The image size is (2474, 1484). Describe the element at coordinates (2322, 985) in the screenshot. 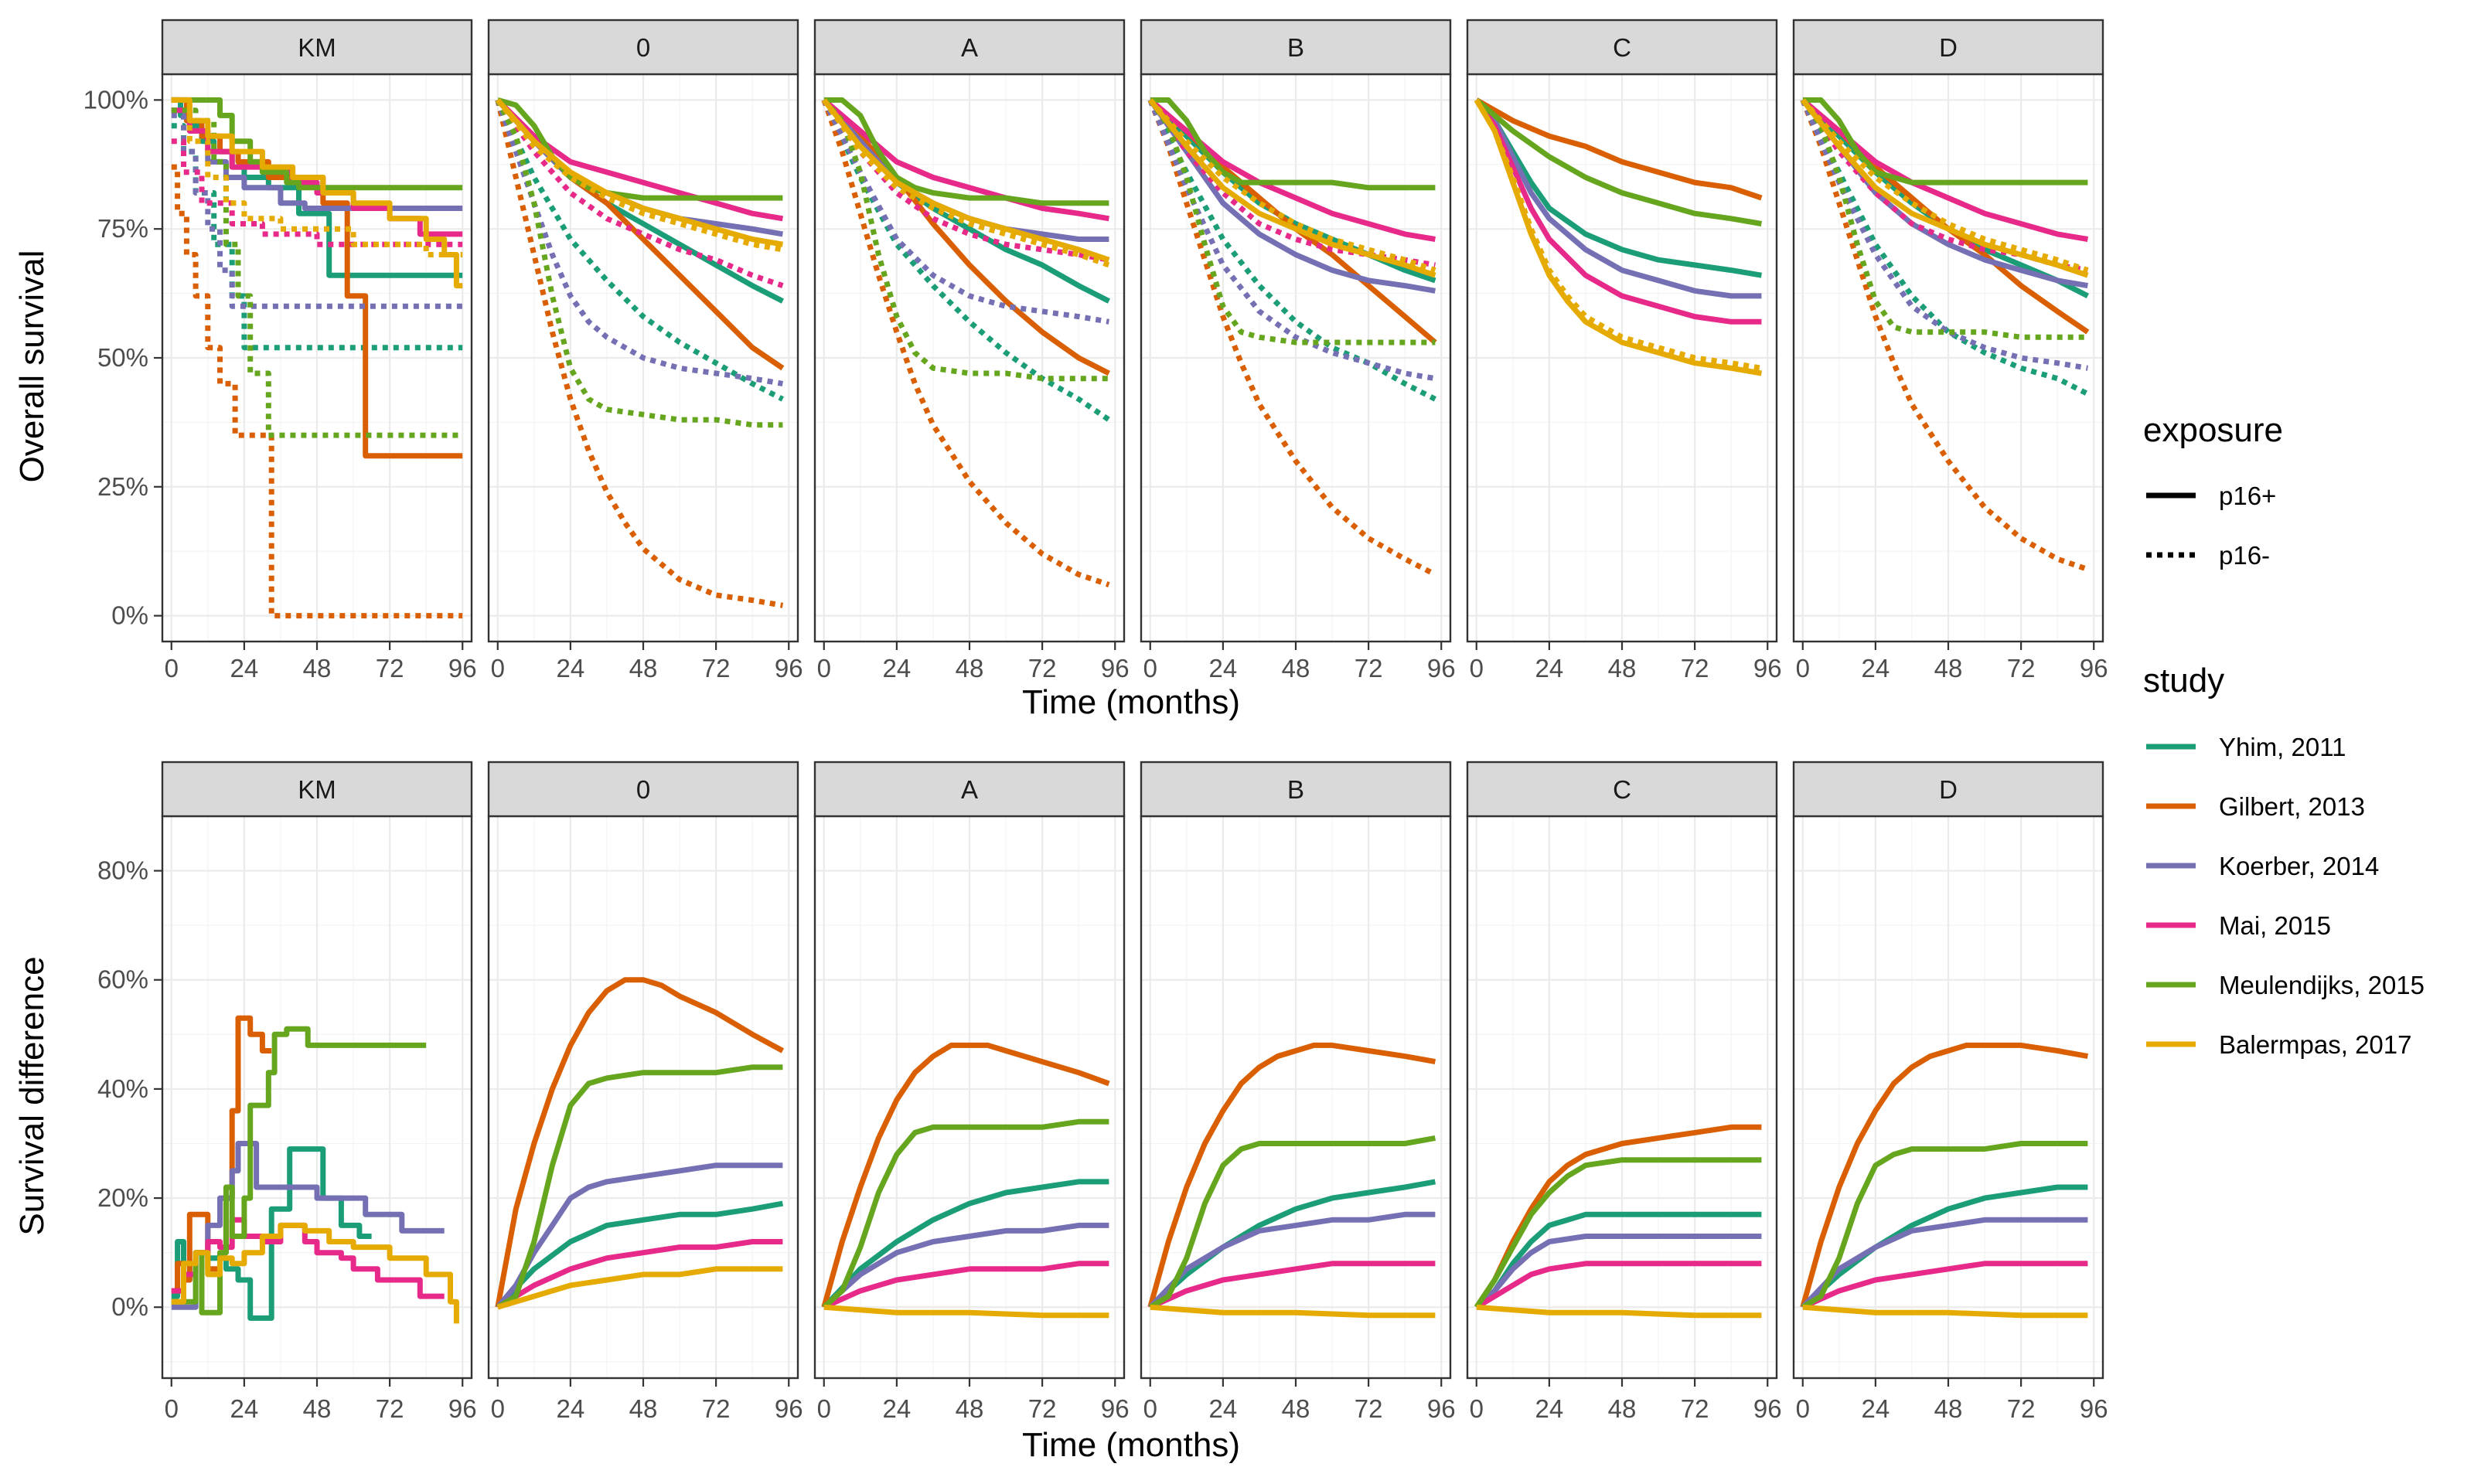

I see `legend-label-meulendijks-2015: Meulendijks, 2015` at that location.